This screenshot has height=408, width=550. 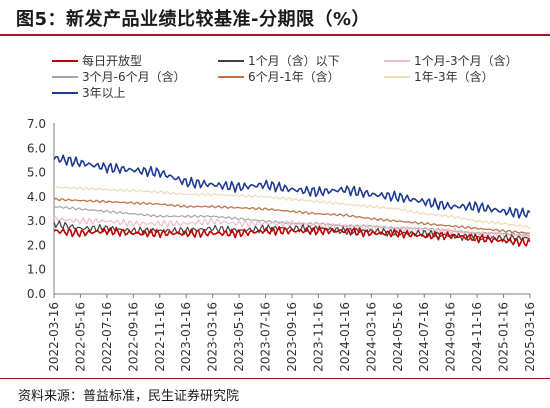 What do you see at coordinates (530, 337) in the screenshot?
I see `x-tick-label: 2025-03-16` at bounding box center [530, 337].